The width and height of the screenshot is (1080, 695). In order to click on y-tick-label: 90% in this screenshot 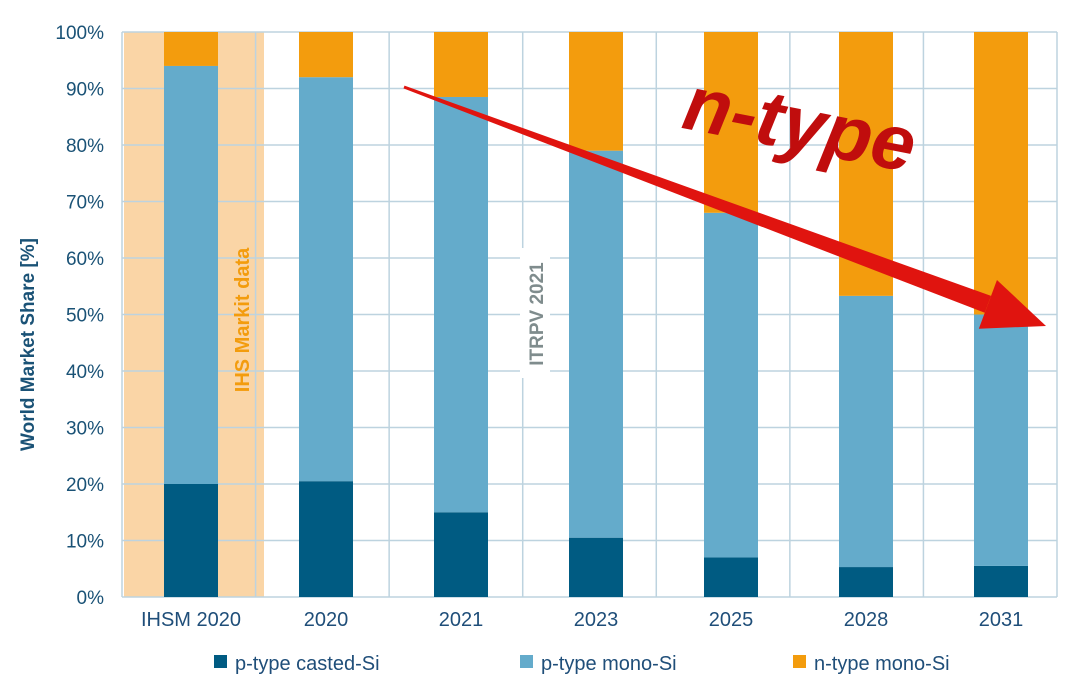, I will do `click(85, 90)`.